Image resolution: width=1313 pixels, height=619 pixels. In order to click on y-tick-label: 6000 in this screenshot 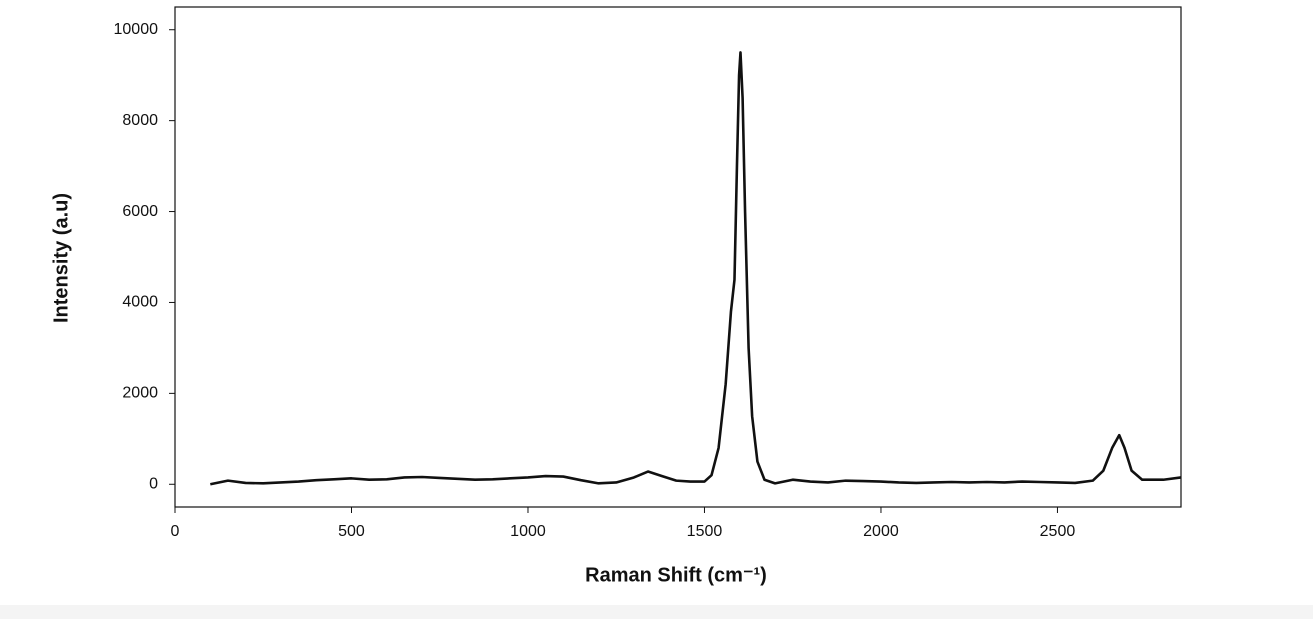, I will do `click(140, 211)`.